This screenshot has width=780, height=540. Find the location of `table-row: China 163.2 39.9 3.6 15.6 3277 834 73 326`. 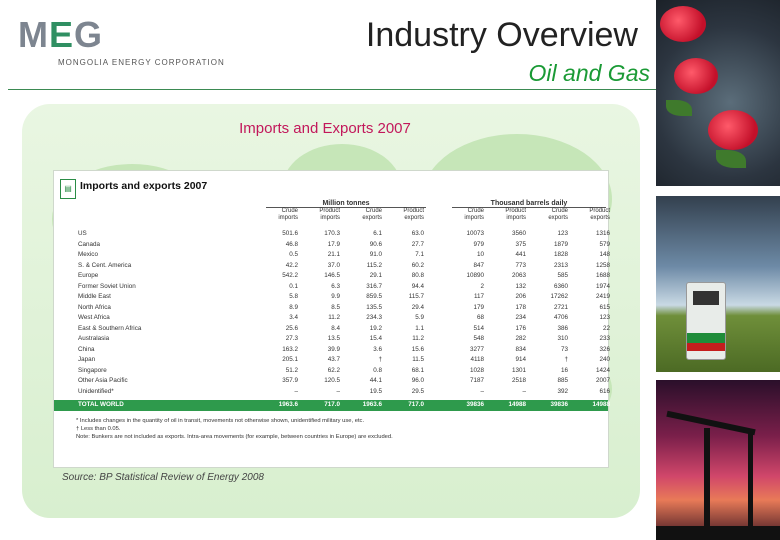

table-row: China 163.2 39.9 3.6 15.6 3277 834 73 326 is located at coordinates (332, 350).